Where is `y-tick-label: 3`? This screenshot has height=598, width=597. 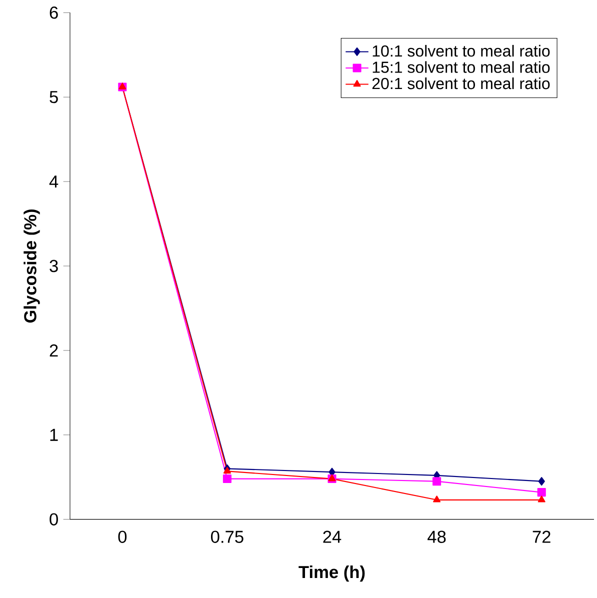 y-tick-label: 3 is located at coordinates (54, 266).